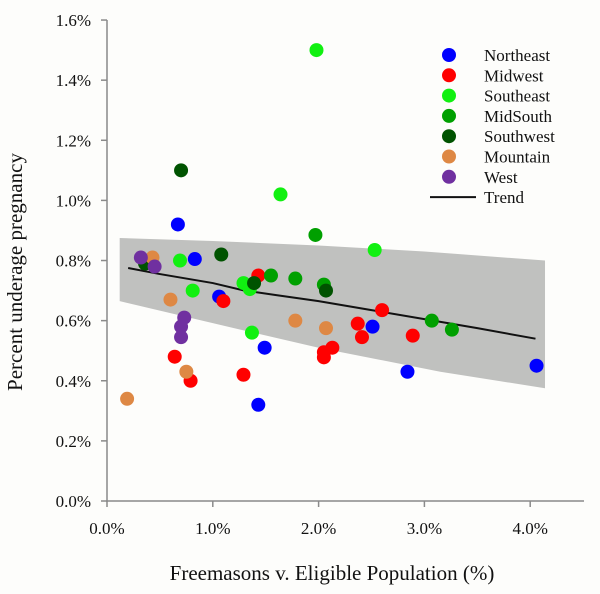  Describe the element at coordinates (15, 272) in the screenshot. I see `y-axis-title: Percent underage pregnancy` at that location.